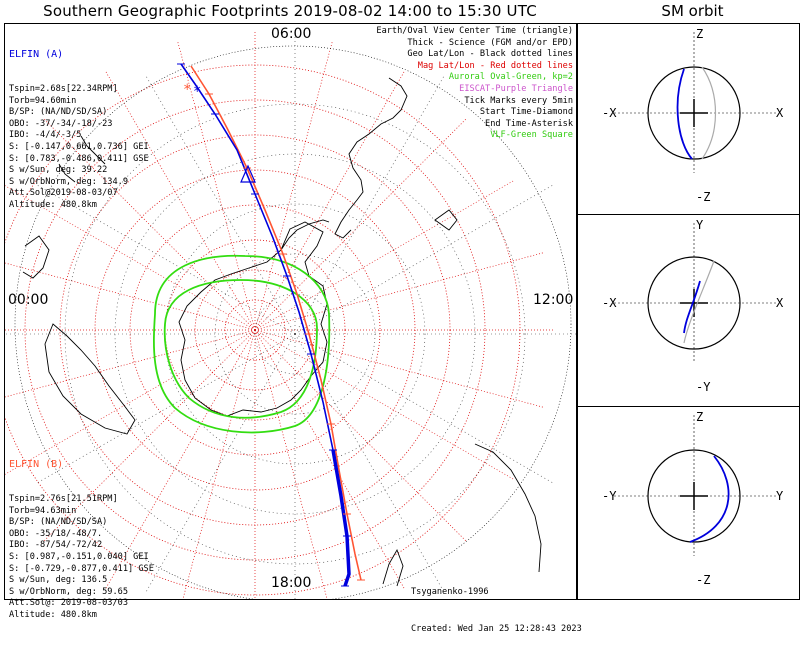 This screenshot has height=659, width=800. Describe the element at coordinates (693, 115) in the screenshot. I see `sm-panel-xz-svg: Z -Z -X X` at that location.